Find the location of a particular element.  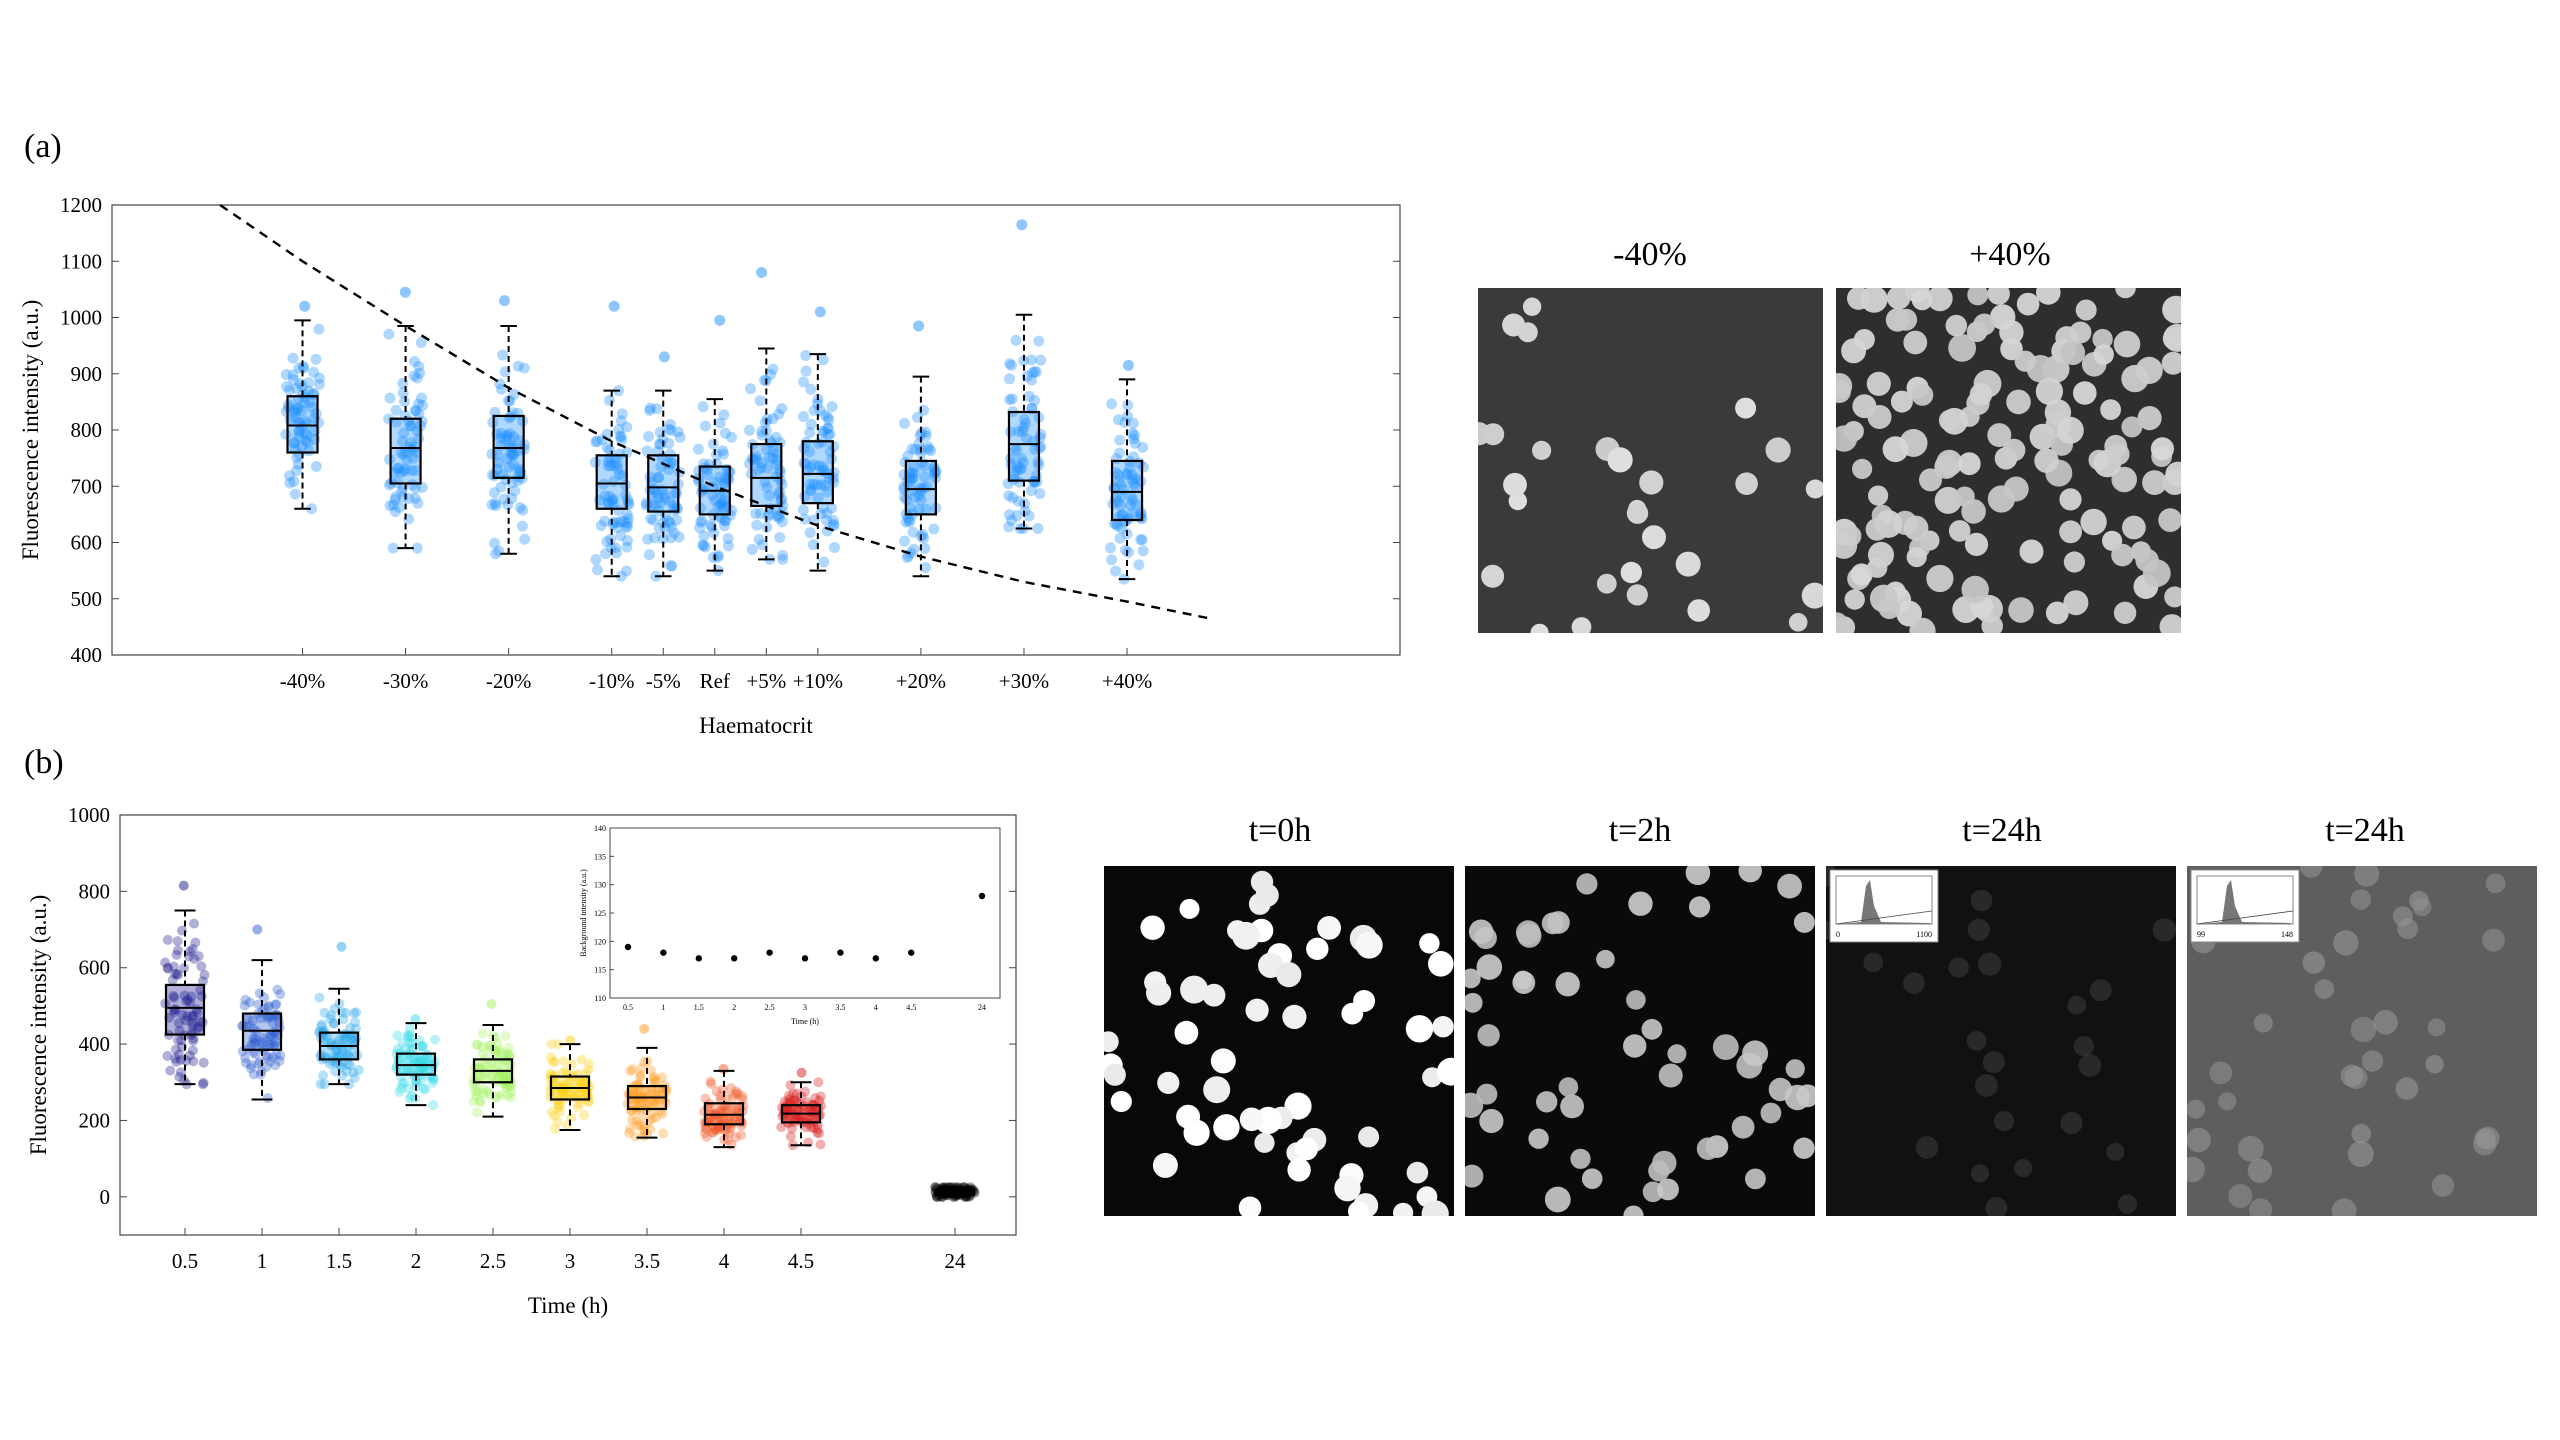

y-tick-label: 800 is located at coordinates (95, 891).